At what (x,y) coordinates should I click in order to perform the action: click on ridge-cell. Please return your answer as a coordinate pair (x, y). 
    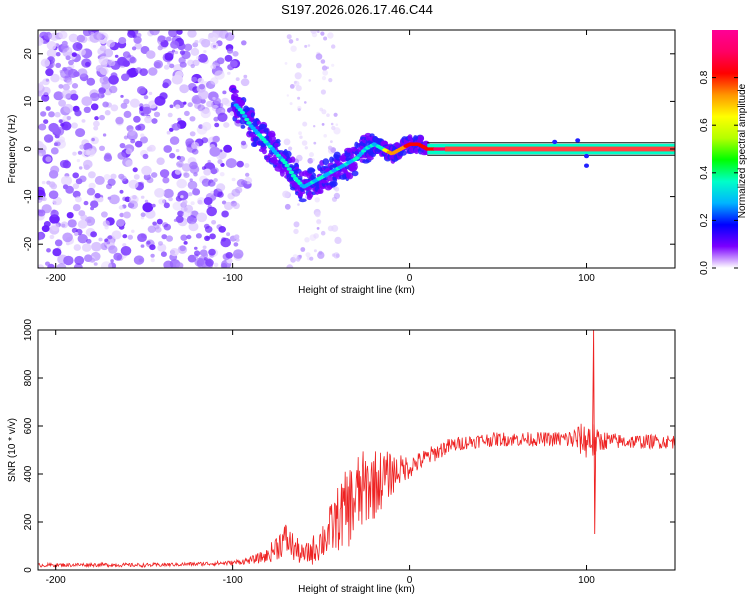
    Looking at the image, I should click on (249, 123).